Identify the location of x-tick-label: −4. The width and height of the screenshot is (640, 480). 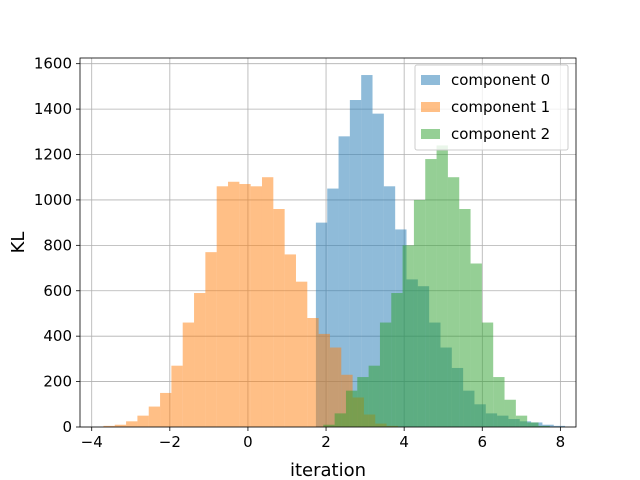
(92, 442).